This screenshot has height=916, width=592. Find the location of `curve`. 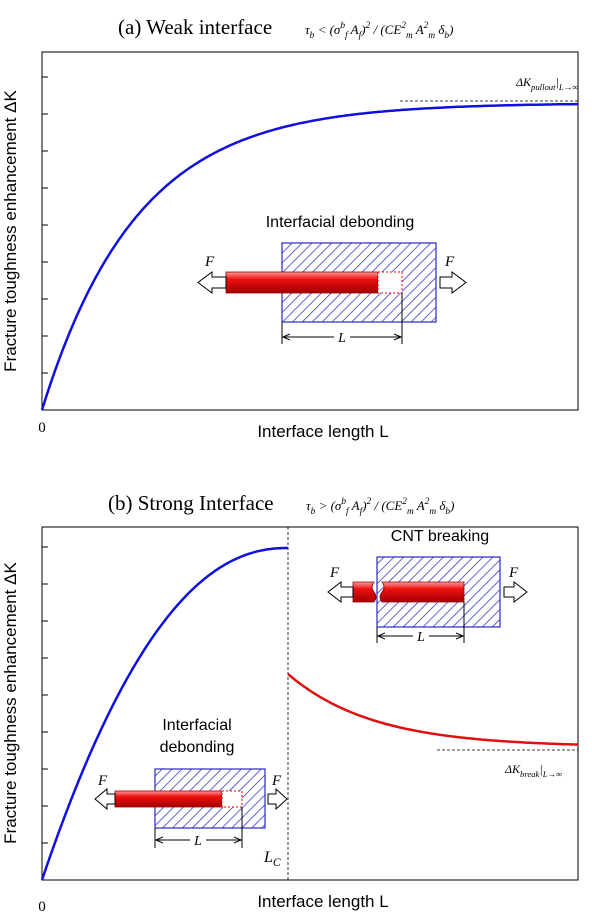

curve is located at coordinates (433, 709).